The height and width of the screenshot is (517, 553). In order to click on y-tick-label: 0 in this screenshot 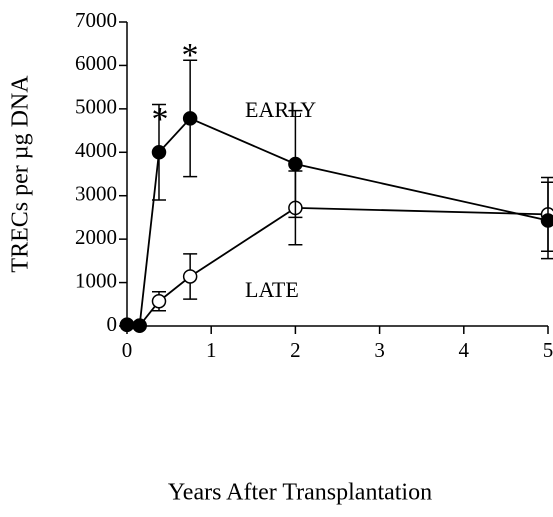, I will do `click(112, 324)`.